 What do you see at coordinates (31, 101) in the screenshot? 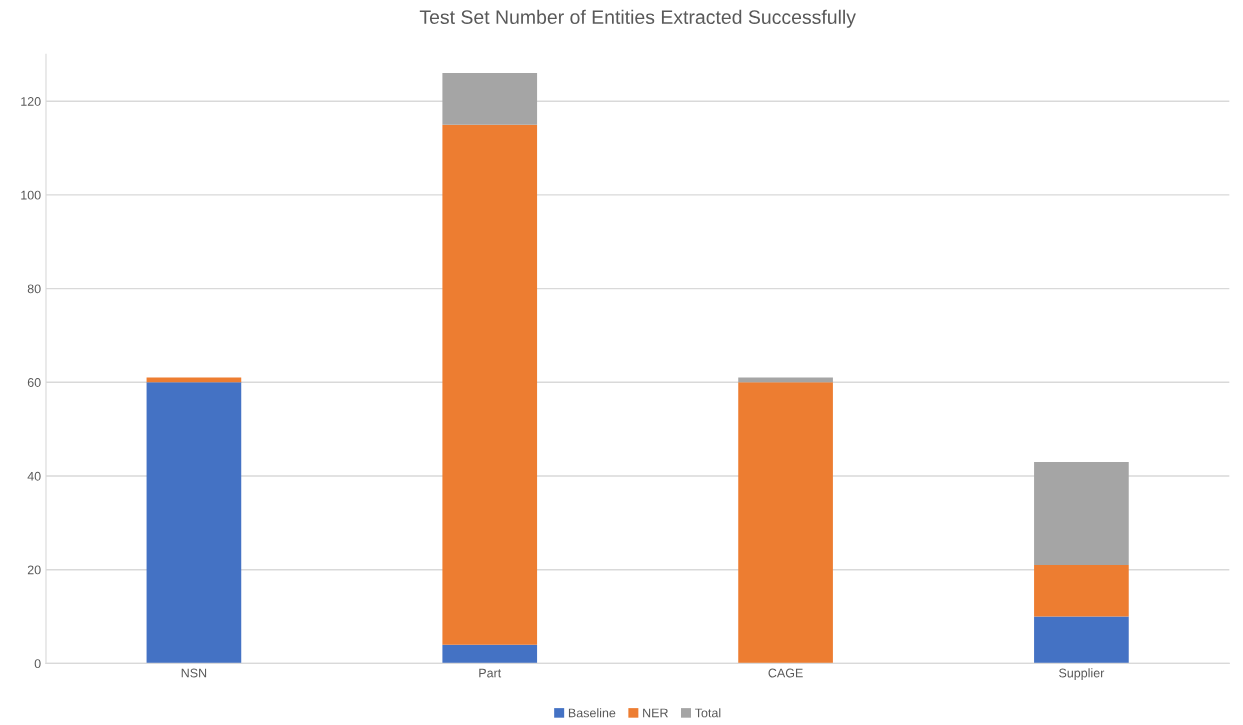
I see `y-tick-label: 120` at bounding box center [31, 101].